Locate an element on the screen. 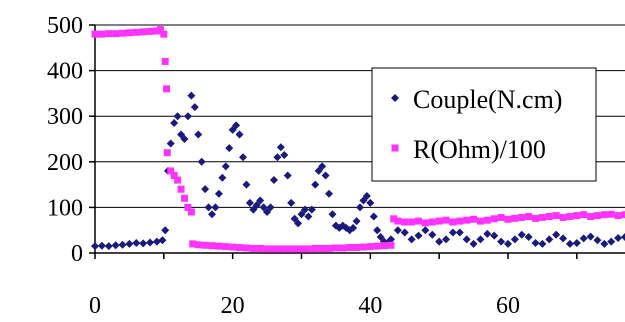 Image resolution: width=625 pixels, height=322 pixels. y-tick-label-500: 500 is located at coordinates (65, 26).